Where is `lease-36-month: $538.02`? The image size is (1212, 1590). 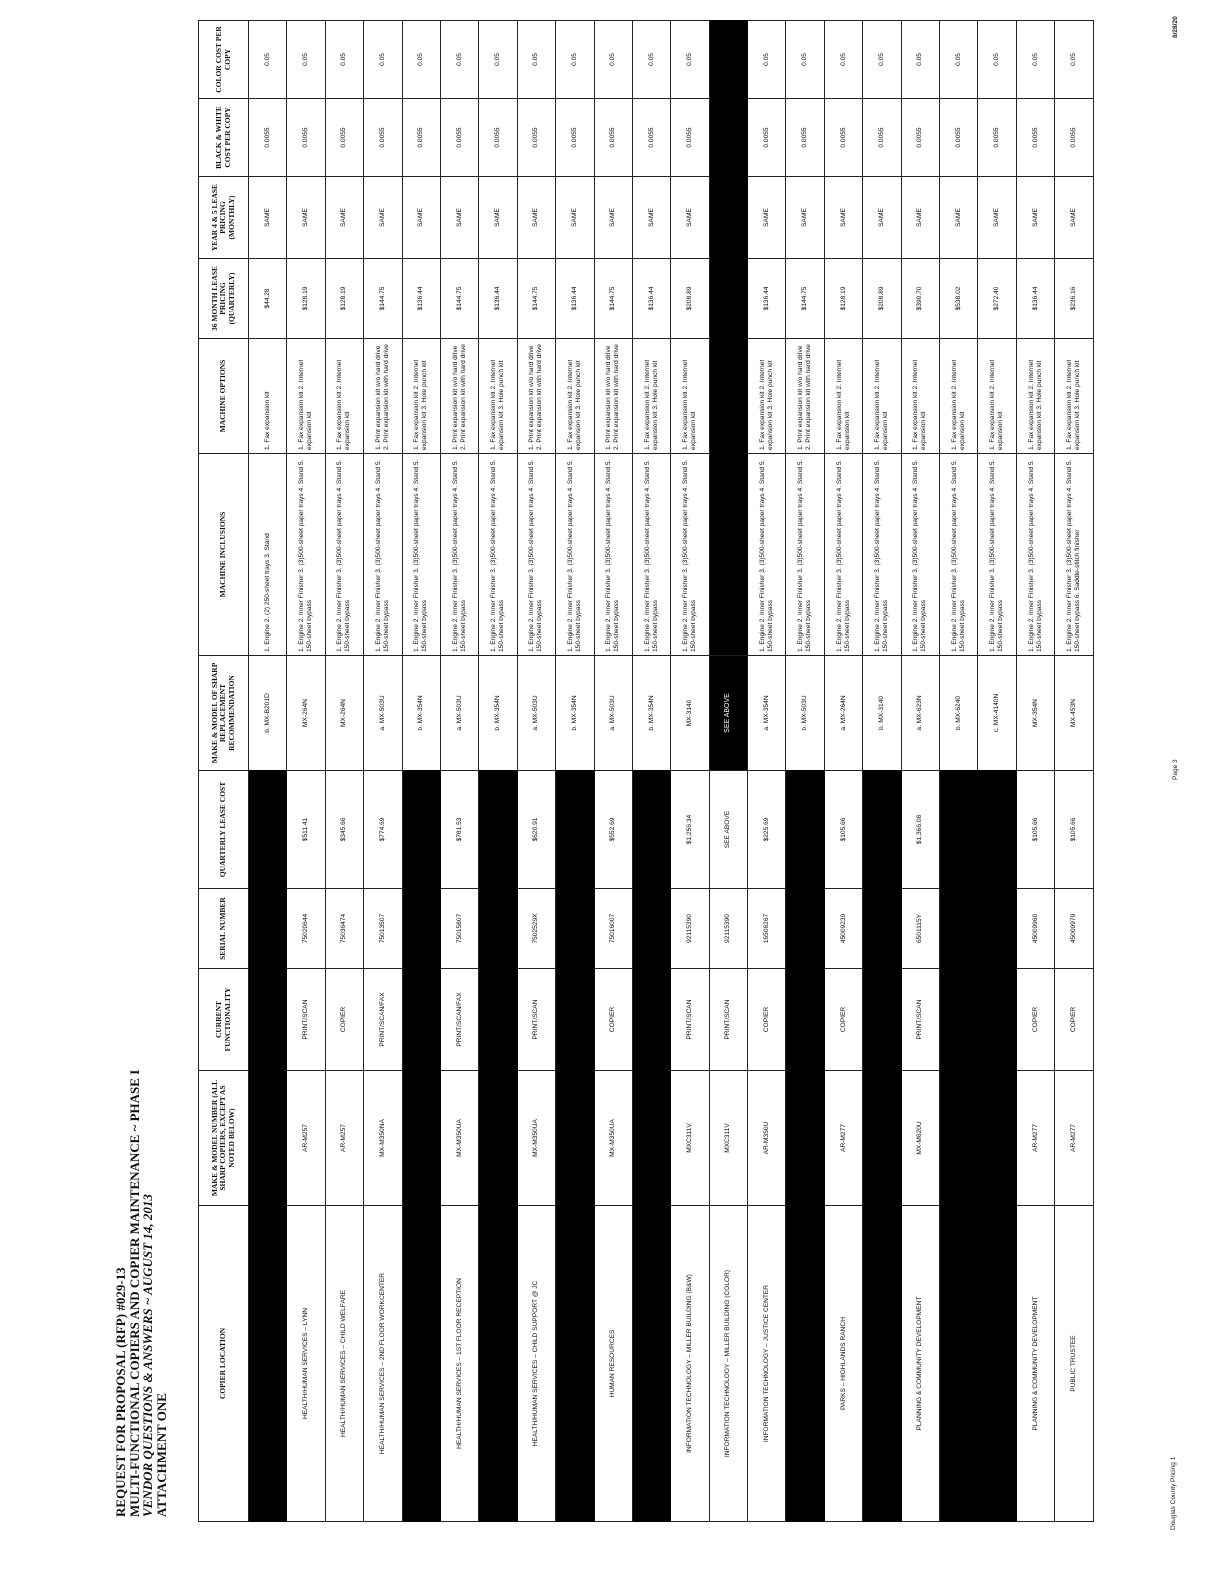
lease-36-month: $538.02 is located at coordinates (958, 298).